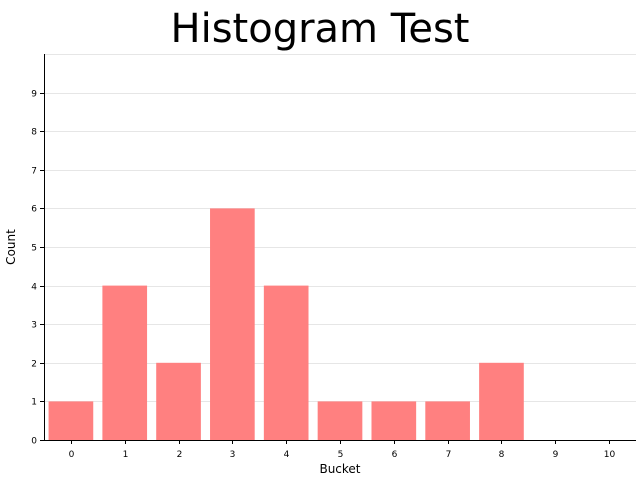  What do you see at coordinates (34, 172) in the screenshot?
I see `y-tick-label: 7` at bounding box center [34, 172].